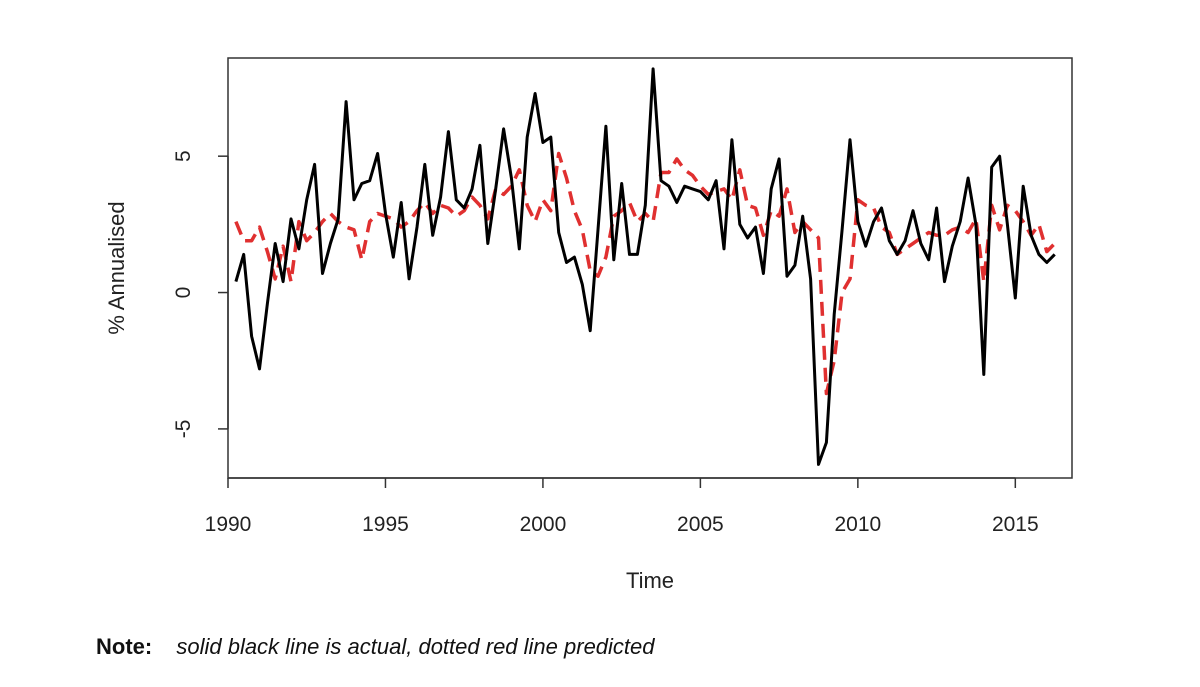  What do you see at coordinates (228, 524) in the screenshot?
I see `x-tick-label: 1990` at bounding box center [228, 524].